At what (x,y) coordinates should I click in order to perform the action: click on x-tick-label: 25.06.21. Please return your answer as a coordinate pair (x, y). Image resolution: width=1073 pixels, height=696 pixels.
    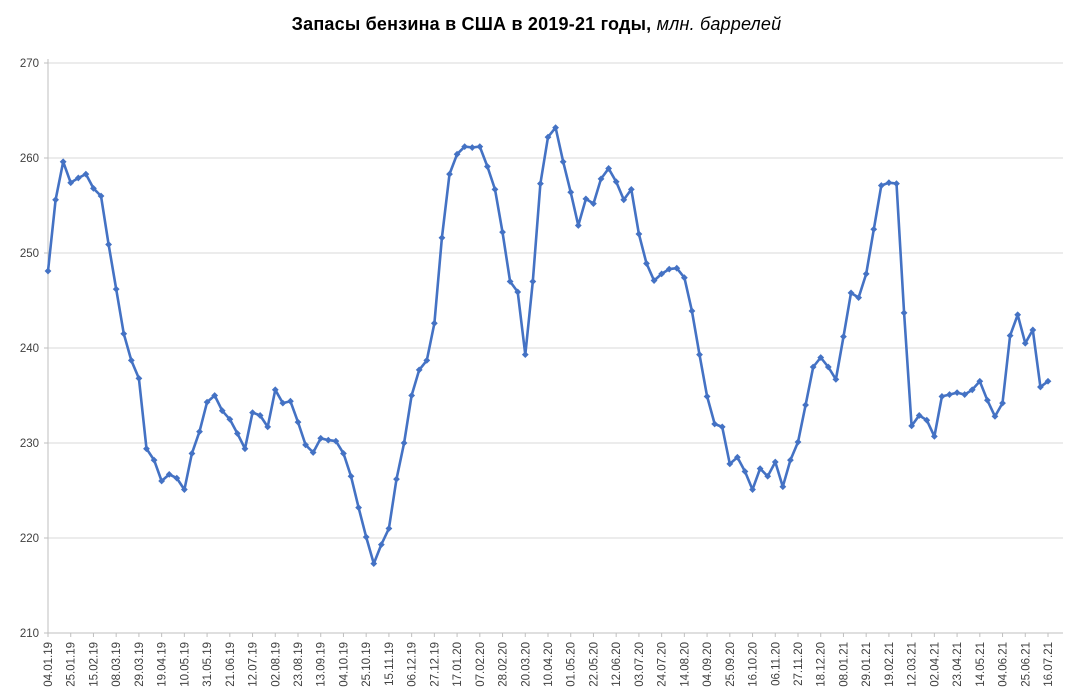
    Looking at the image, I should click on (1026, 664).